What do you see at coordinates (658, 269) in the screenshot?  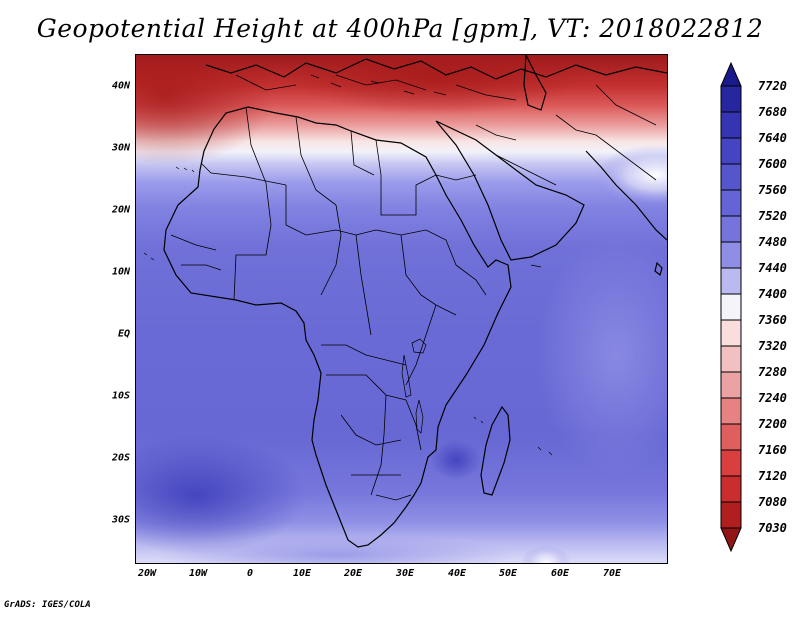 I see `sri-lanka-coastline` at bounding box center [658, 269].